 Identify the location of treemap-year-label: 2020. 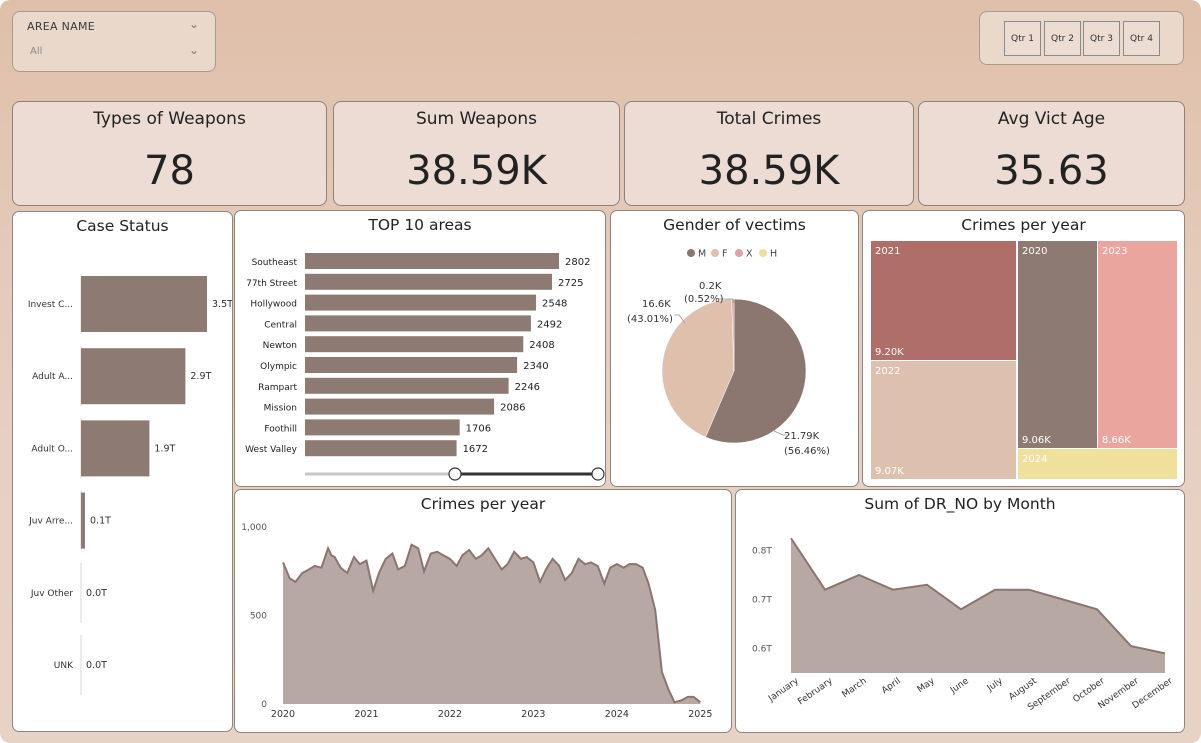
(1034, 251).